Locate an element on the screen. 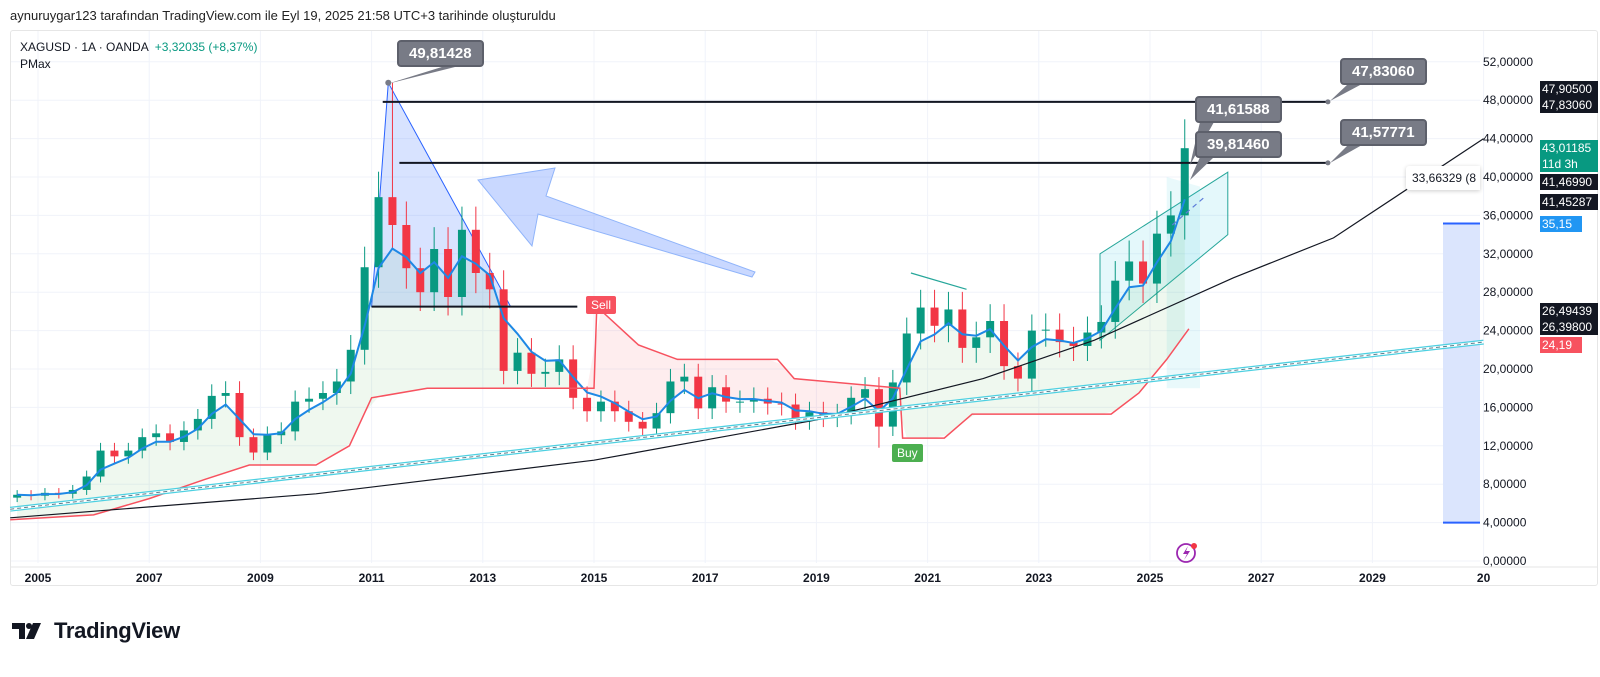 This screenshot has width=1600, height=677. price-tag-dark: 41,46990 is located at coordinates (1569, 182).